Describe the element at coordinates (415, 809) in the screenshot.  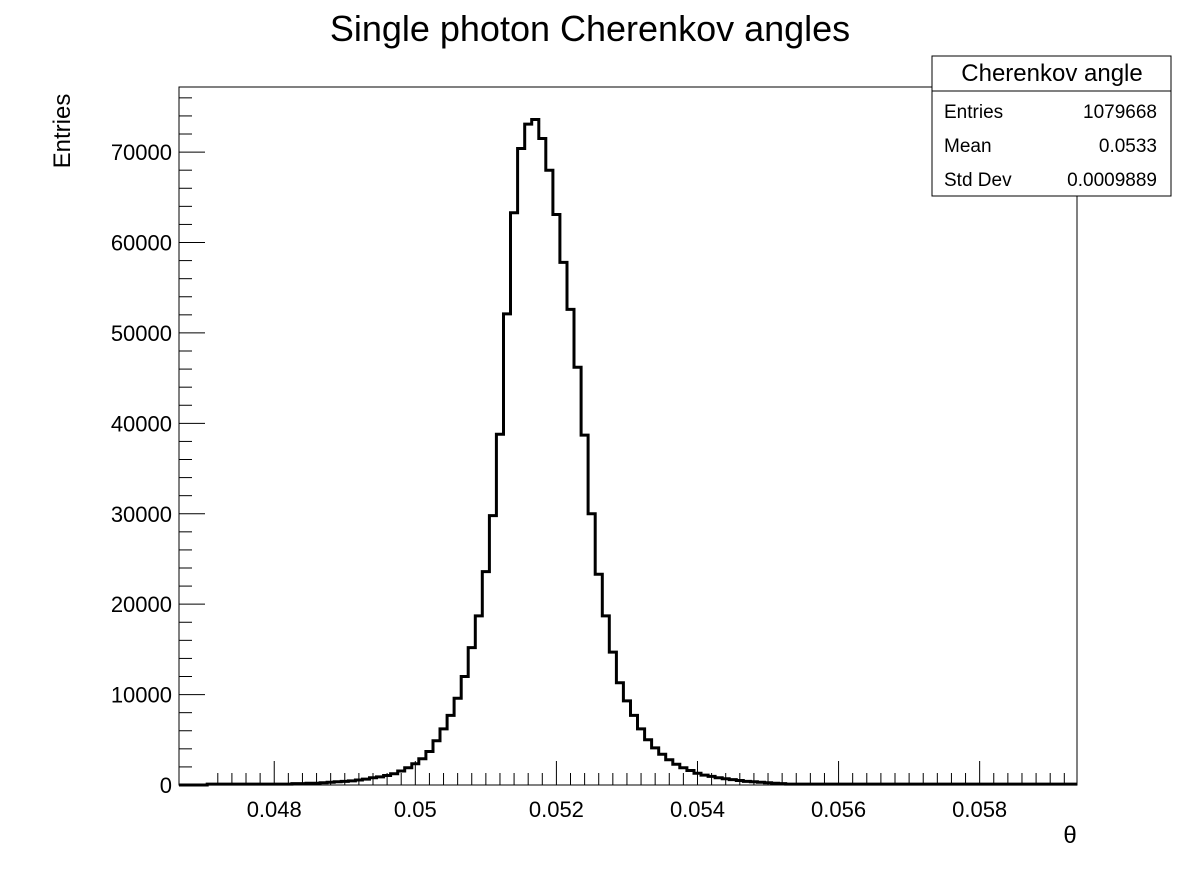
I see `x-tick-label: 0.05` at that location.